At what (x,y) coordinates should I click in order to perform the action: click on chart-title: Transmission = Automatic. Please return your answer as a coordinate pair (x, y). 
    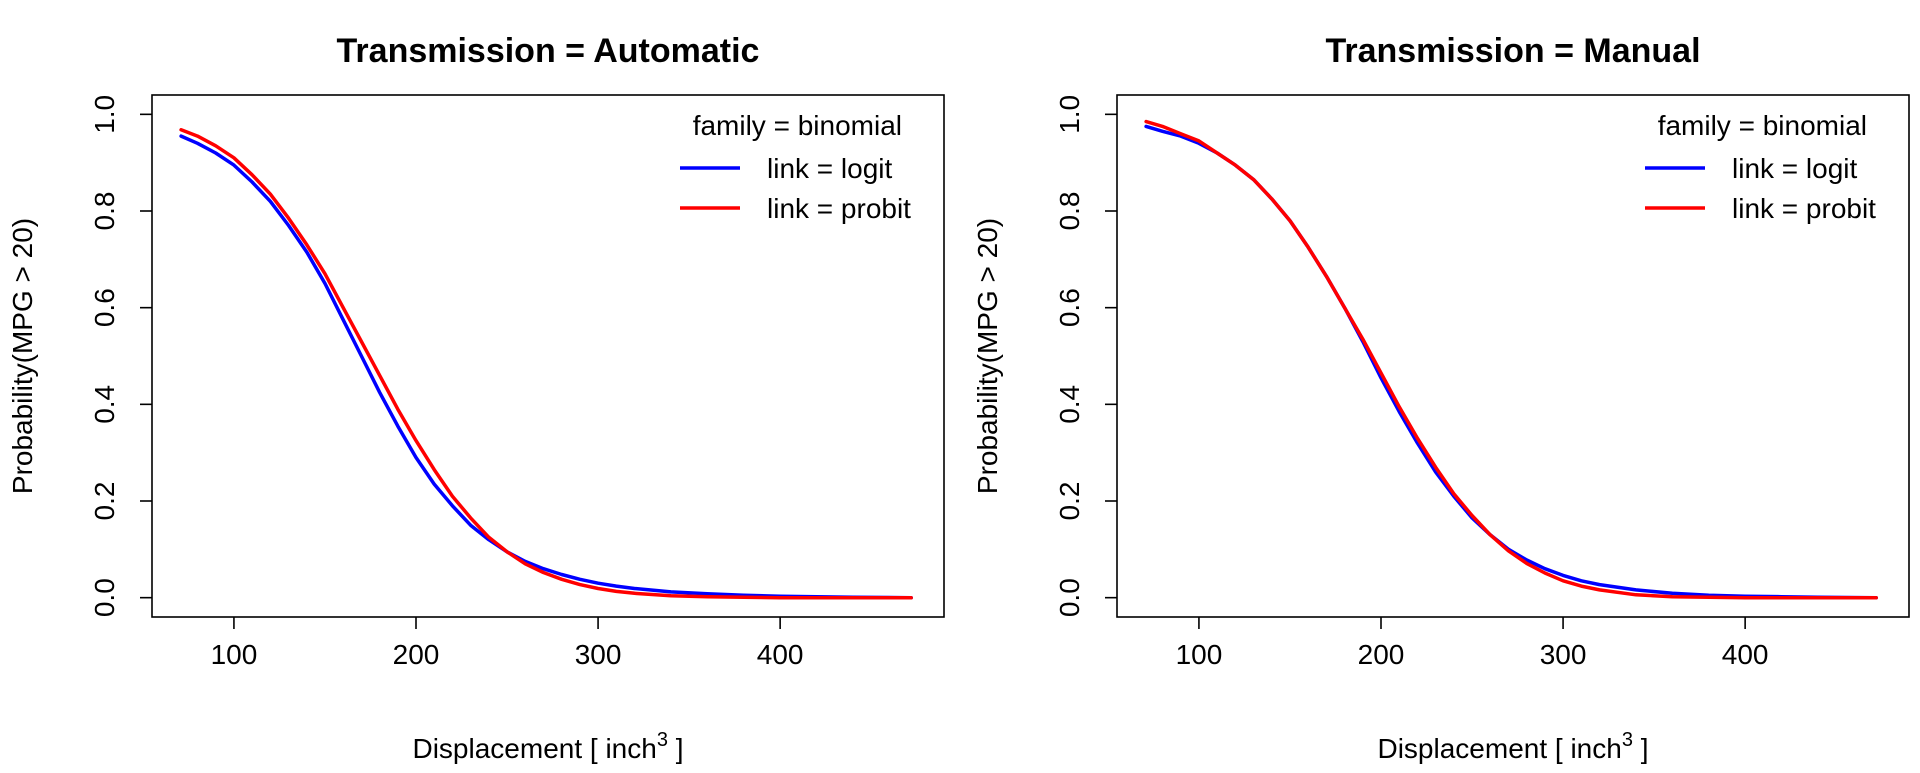
    Looking at the image, I should click on (548, 51).